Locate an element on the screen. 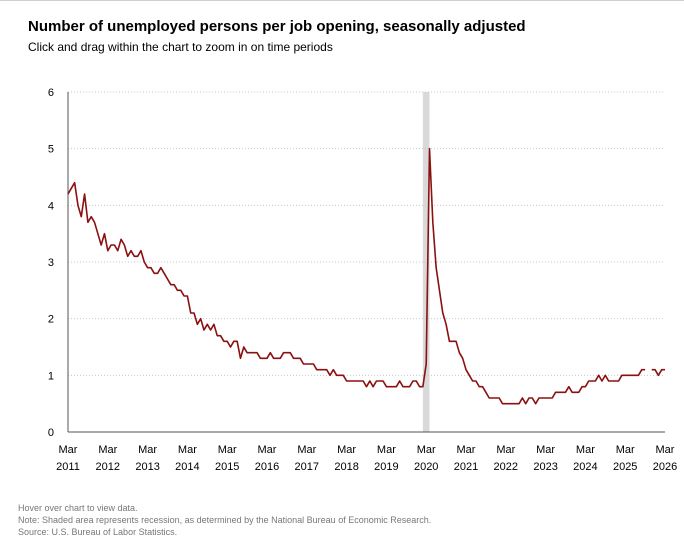  y-tick-label: 4 is located at coordinates (51, 206).